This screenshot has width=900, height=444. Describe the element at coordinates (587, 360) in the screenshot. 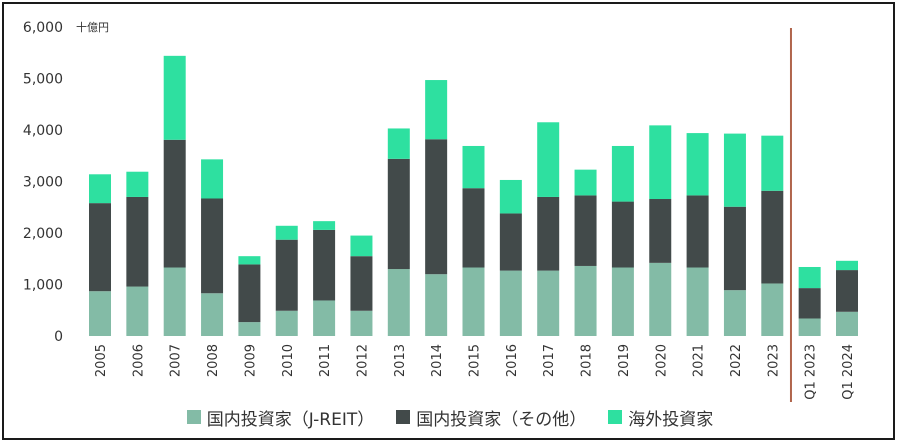

I see `x-tick-label: 2018` at that location.